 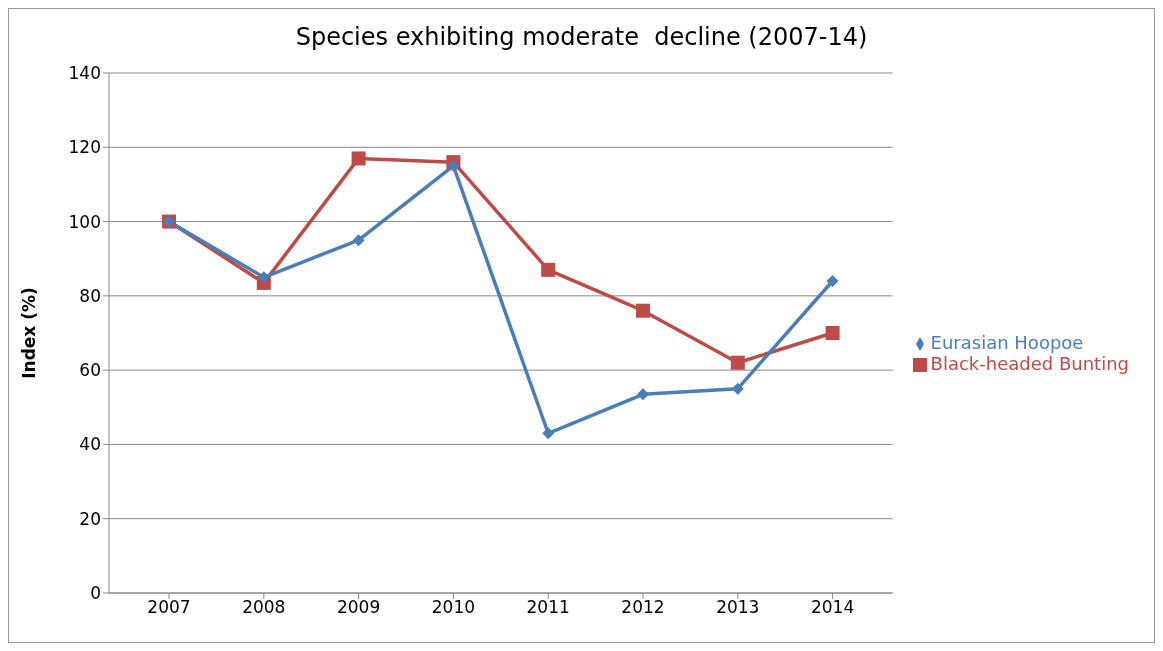 I want to click on x-tick-label: 2011, so click(x=548, y=607).